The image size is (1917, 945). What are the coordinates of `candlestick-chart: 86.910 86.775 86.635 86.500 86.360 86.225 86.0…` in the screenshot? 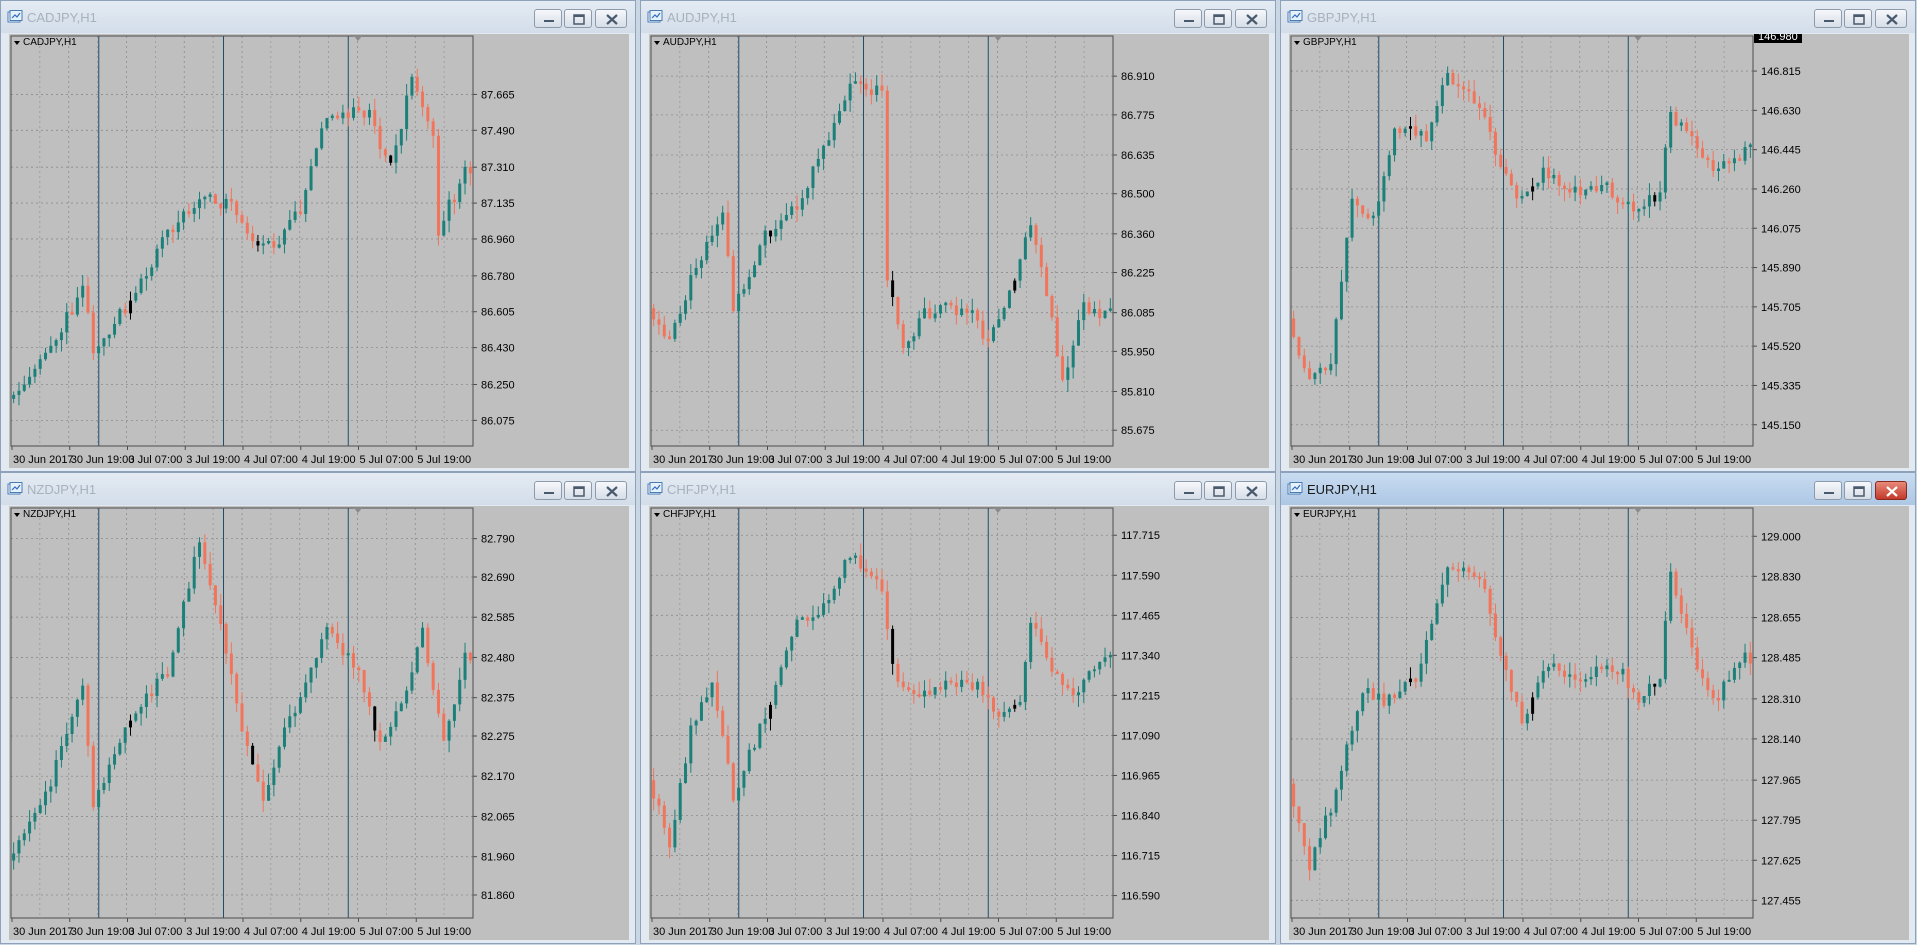 It's located at (959, 251).